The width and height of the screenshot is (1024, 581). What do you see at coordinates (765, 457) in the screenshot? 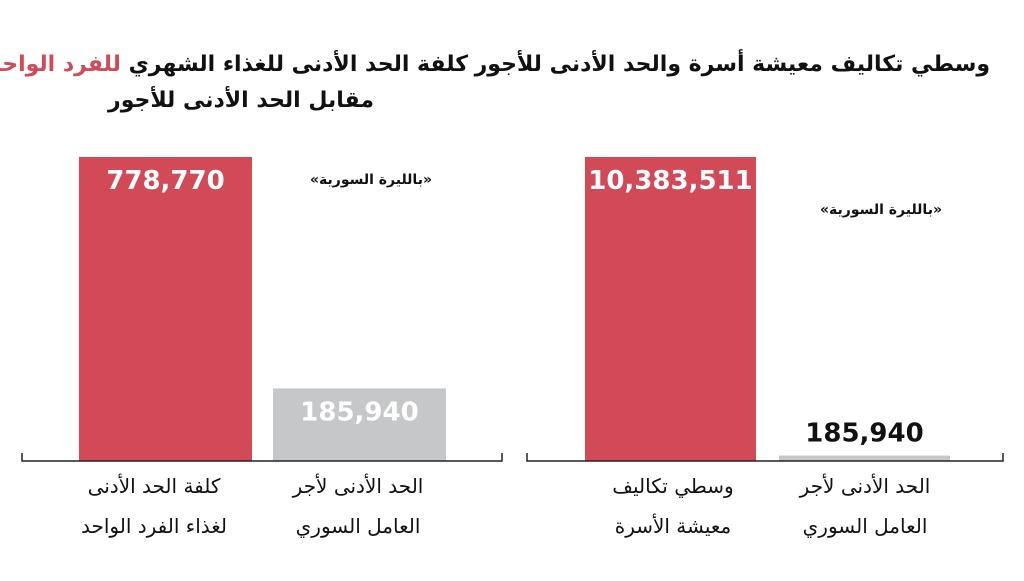
I see `right-baseline-axis` at bounding box center [765, 457].